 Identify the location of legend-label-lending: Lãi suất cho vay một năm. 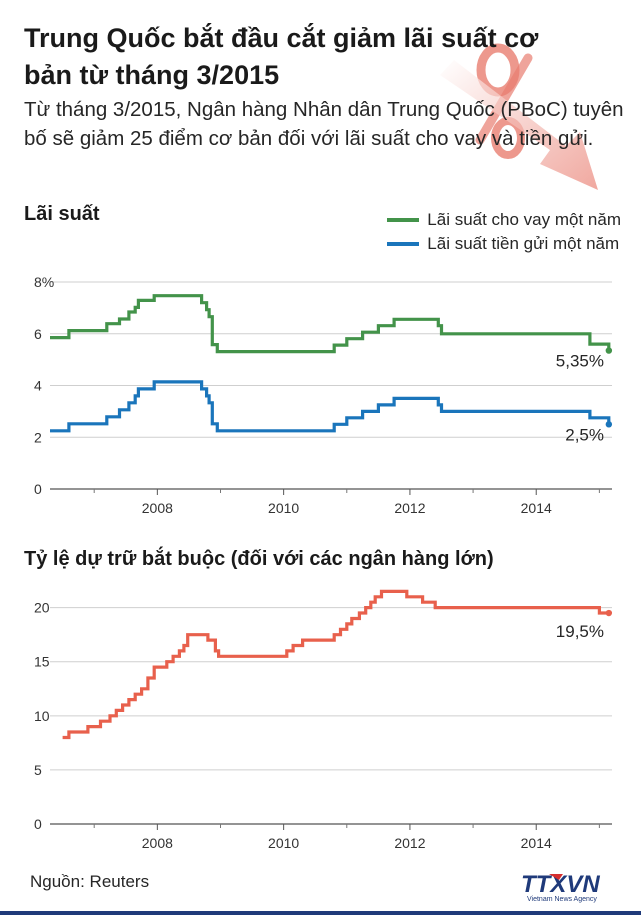
(524, 219).